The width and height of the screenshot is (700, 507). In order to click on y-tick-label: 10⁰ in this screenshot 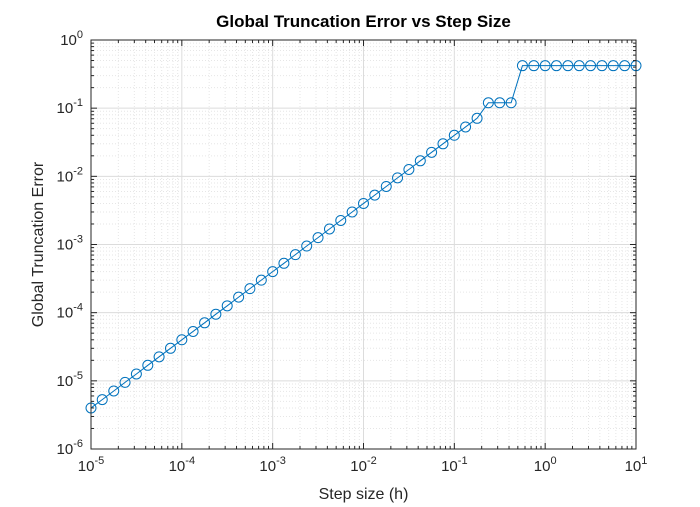, I will do `click(71, 39)`.